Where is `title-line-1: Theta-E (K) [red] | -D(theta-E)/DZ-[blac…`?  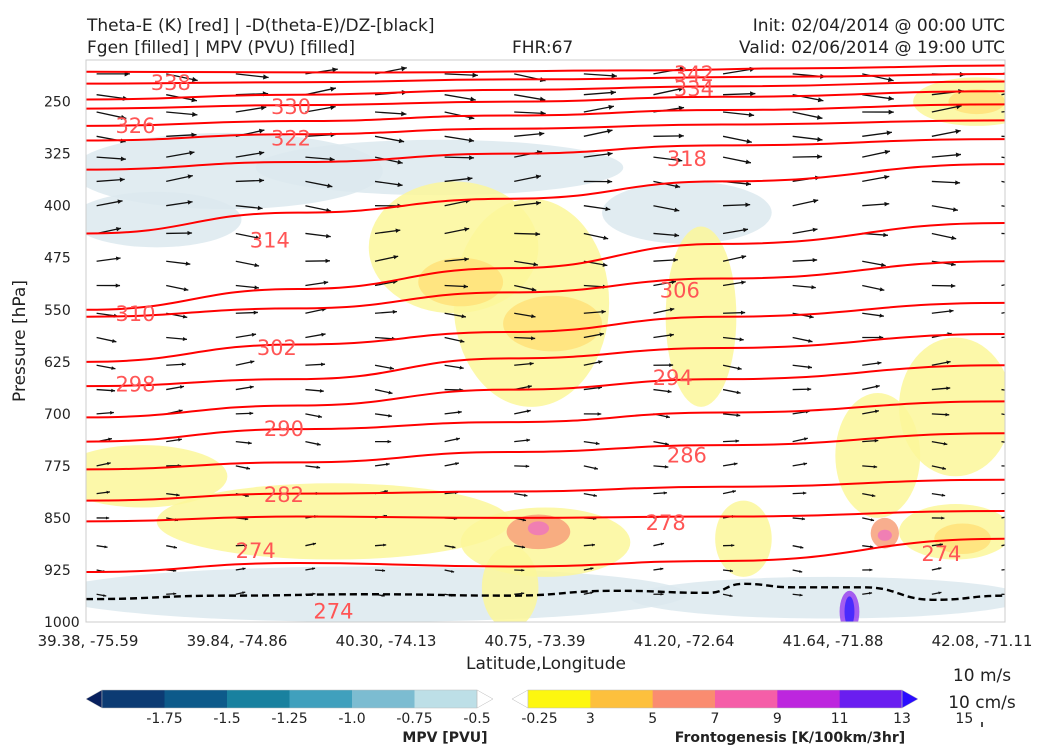
title-line-1: Theta-E (K) [red] | -D(theta-E)/DZ-[blac… is located at coordinates (261, 26).